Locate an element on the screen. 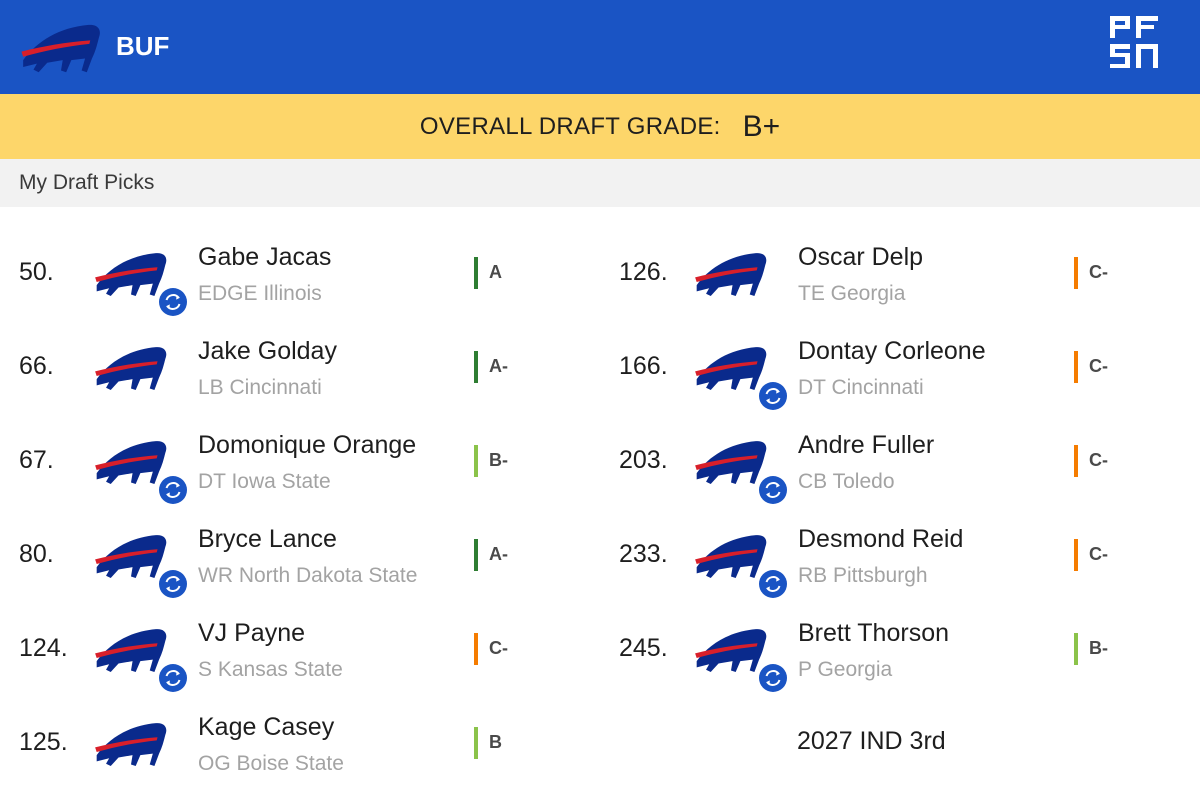 This screenshot has width=1200, height=794. pick-number: 80. is located at coordinates (36, 554).